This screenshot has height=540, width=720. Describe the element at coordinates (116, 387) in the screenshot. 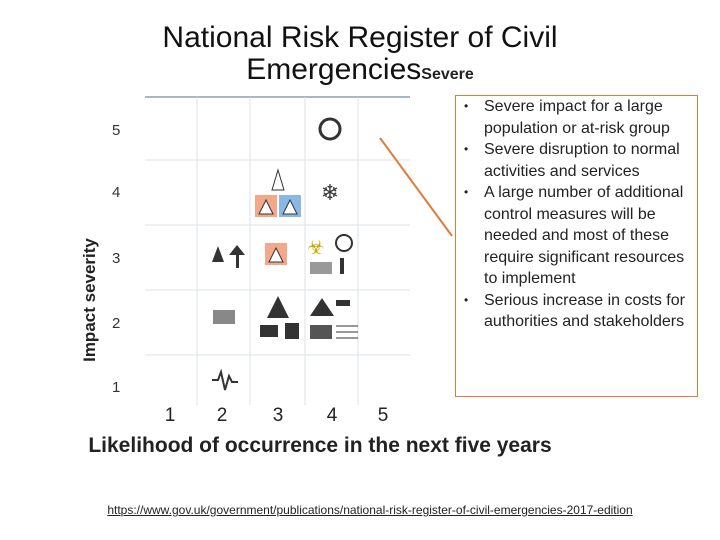

I see `y-tick-label: 1` at that location.